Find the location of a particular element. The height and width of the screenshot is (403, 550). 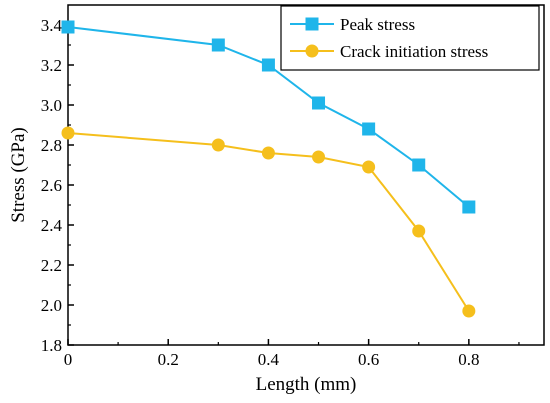

legend-box is located at coordinates (410, 38).